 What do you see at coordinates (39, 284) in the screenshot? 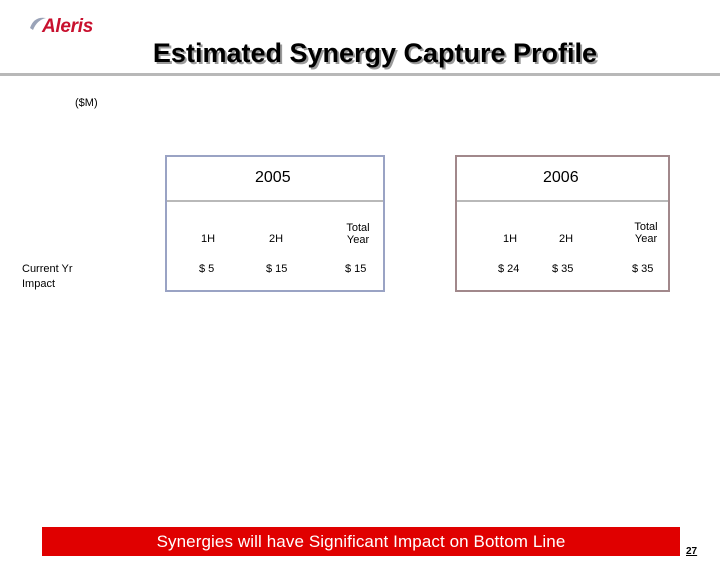
I see `row-label-line: Impact` at bounding box center [39, 284].